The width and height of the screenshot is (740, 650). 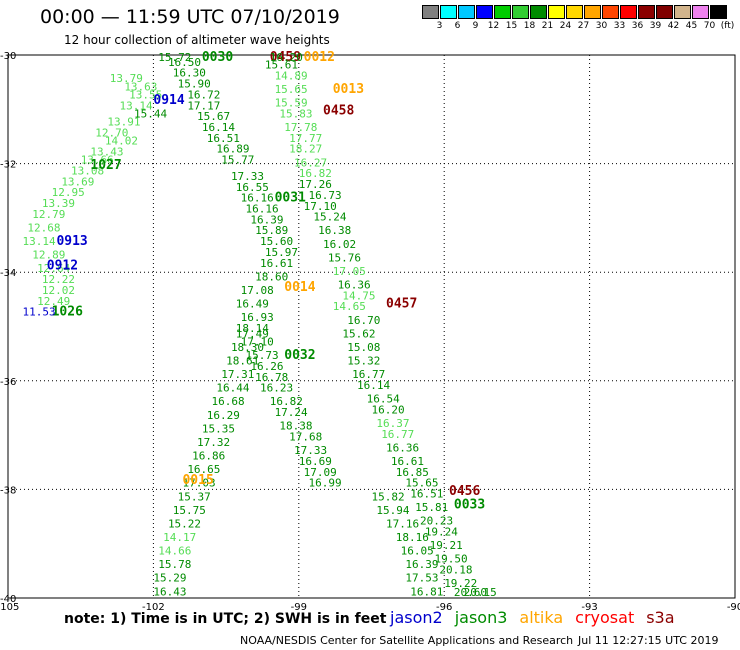 I want to click on track-time-label: 0033, so click(x=469, y=504).